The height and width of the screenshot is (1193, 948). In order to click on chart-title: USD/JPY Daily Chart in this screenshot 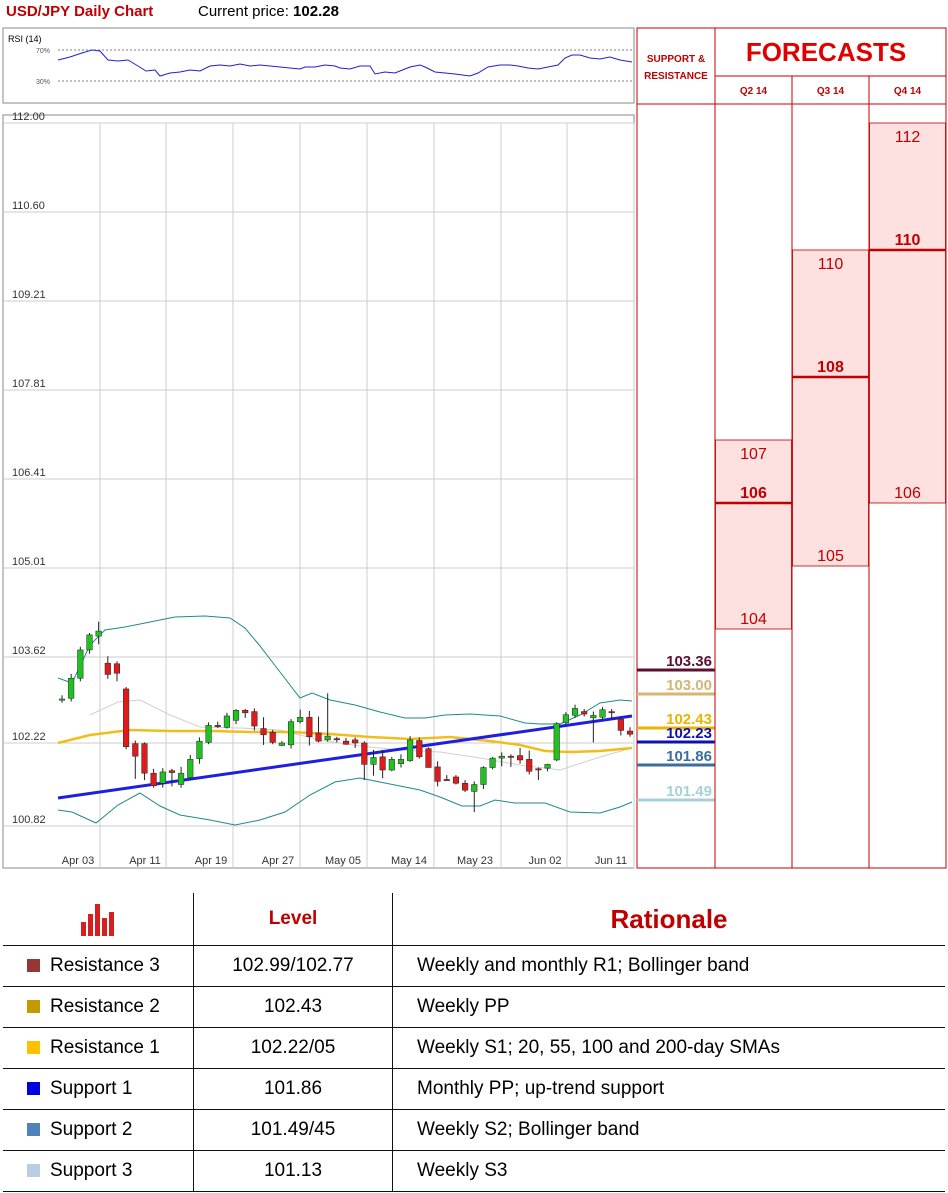, I will do `click(80, 11)`.